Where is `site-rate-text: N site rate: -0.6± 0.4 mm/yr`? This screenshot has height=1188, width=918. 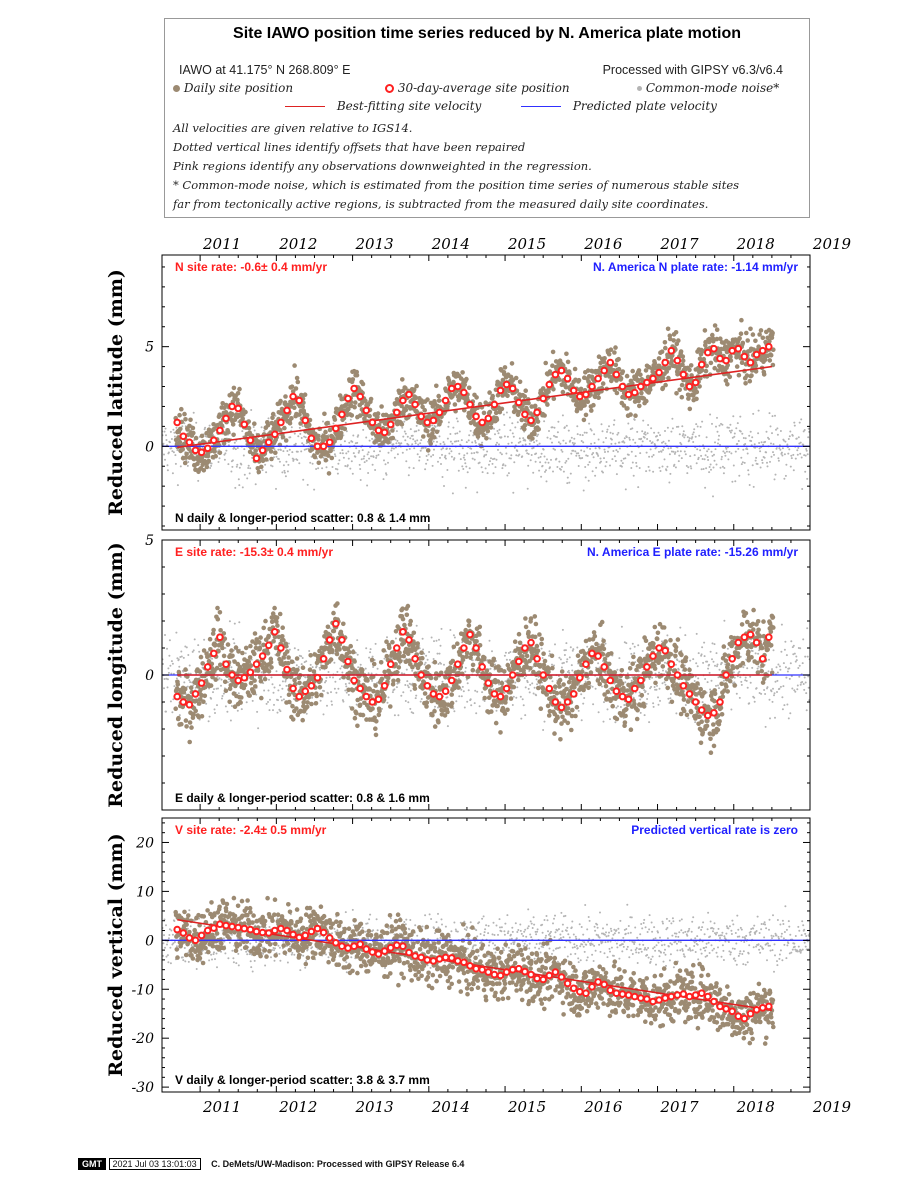
site-rate-text: N site rate: -0.6± 0.4 mm/yr is located at coordinates (251, 267).